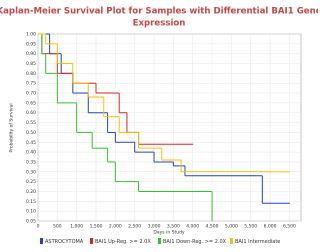 The height and width of the screenshot is (252, 320). Describe the element at coordinates (31, 212) in the screenshot. I see `y-tick-label: 0.10` at that location.